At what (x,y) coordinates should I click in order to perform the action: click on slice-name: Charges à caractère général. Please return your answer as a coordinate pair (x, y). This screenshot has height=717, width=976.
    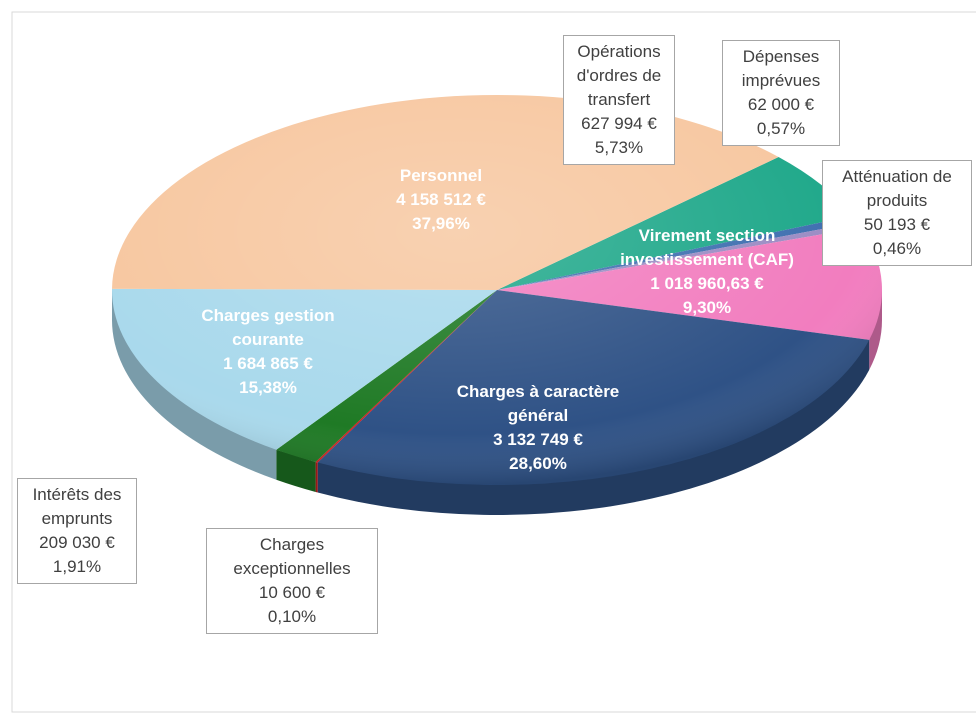
    Looking at the image, I should click on (538, 403).